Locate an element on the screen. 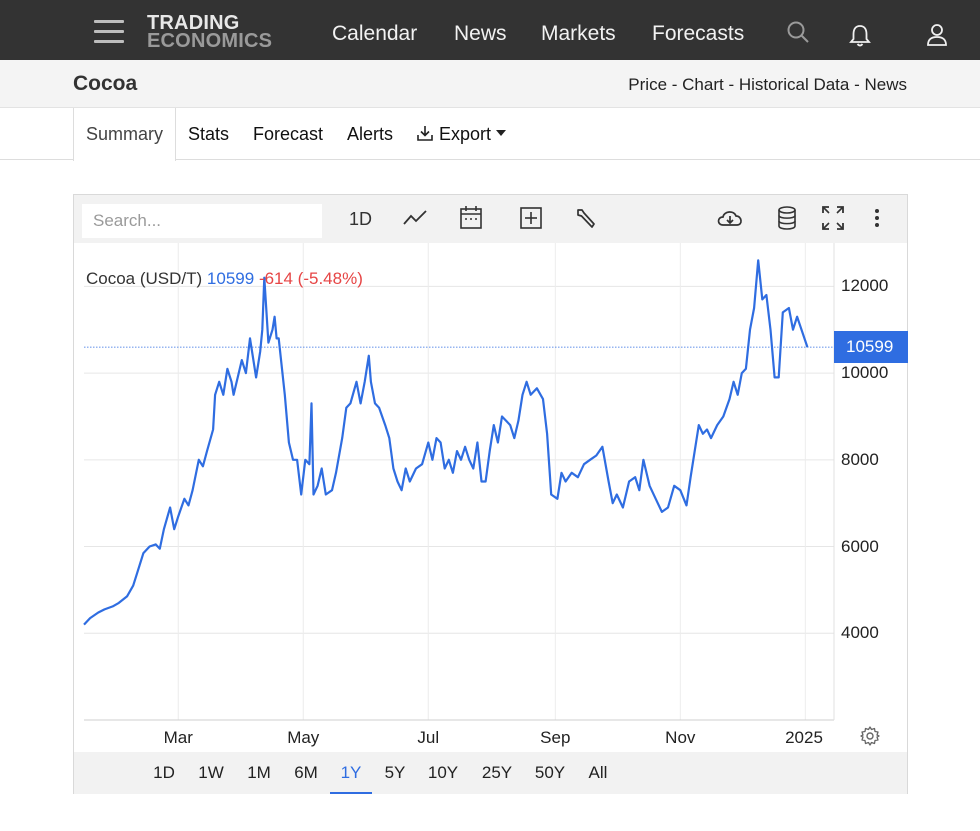 Image resolution: width=980 pixels, height=831 pixels. x-tick-label: Jul is located at coordinates (428, 737).